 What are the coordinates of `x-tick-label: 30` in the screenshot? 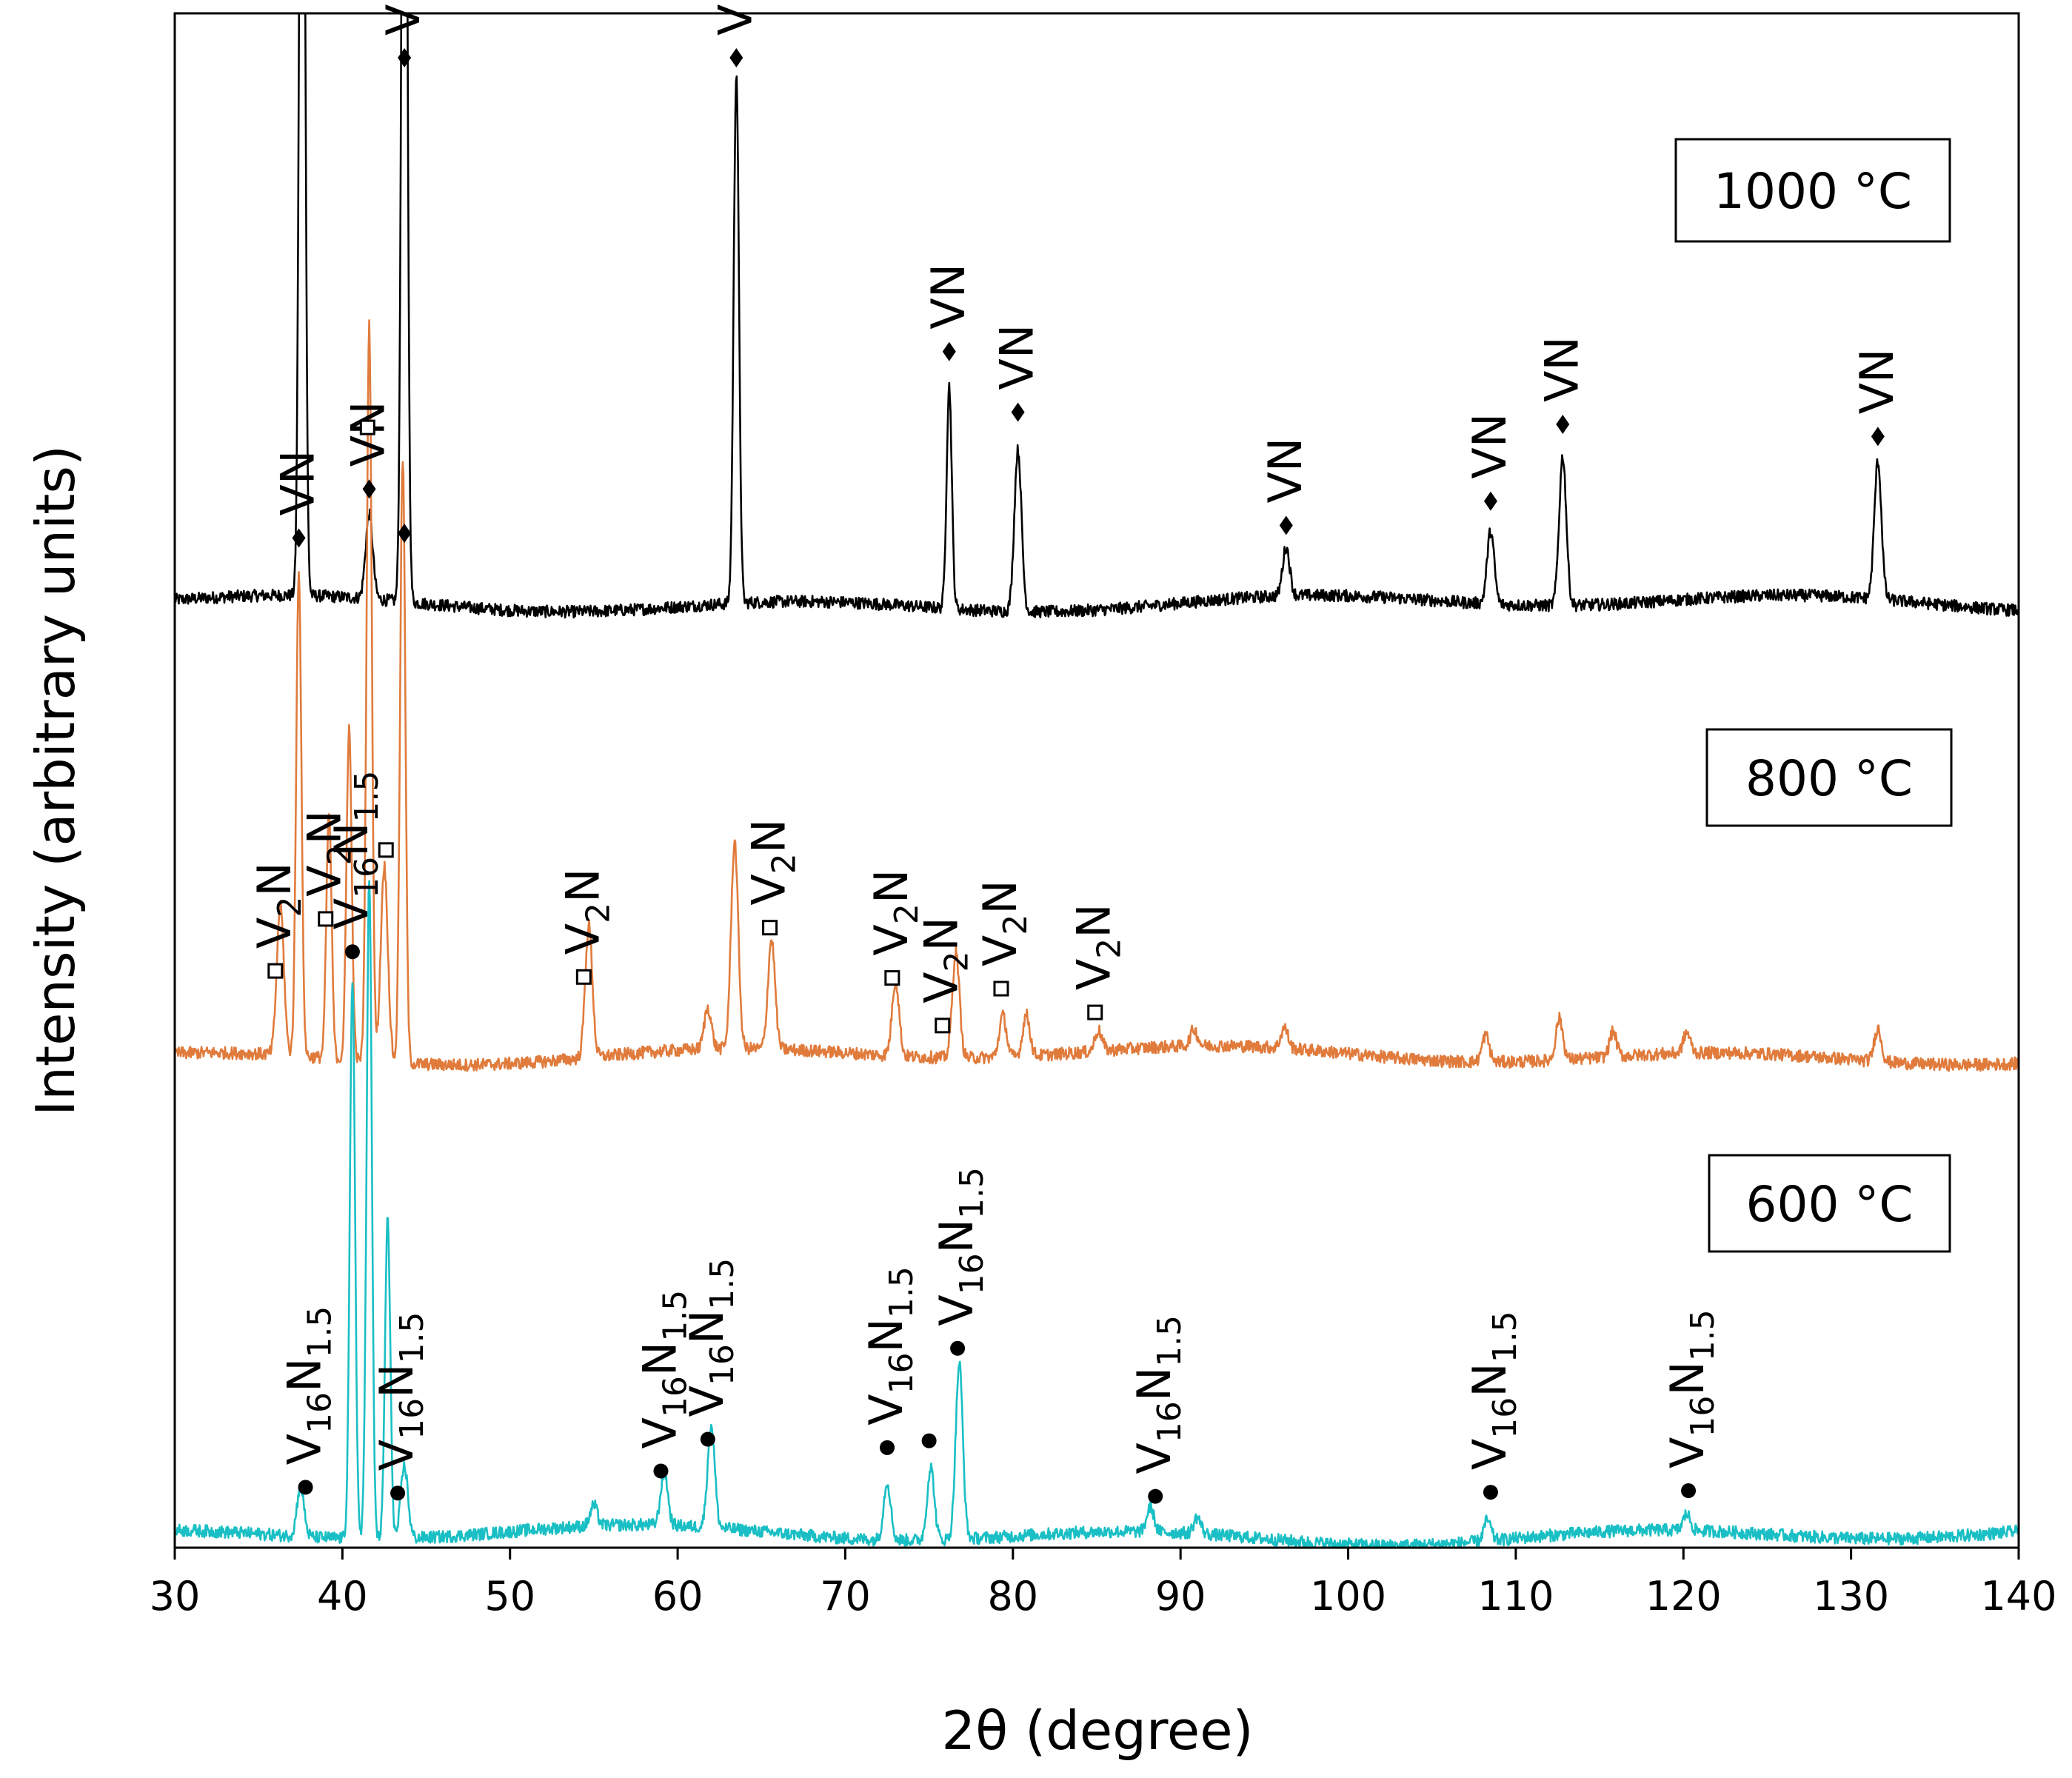 It's located at (175, 1596).